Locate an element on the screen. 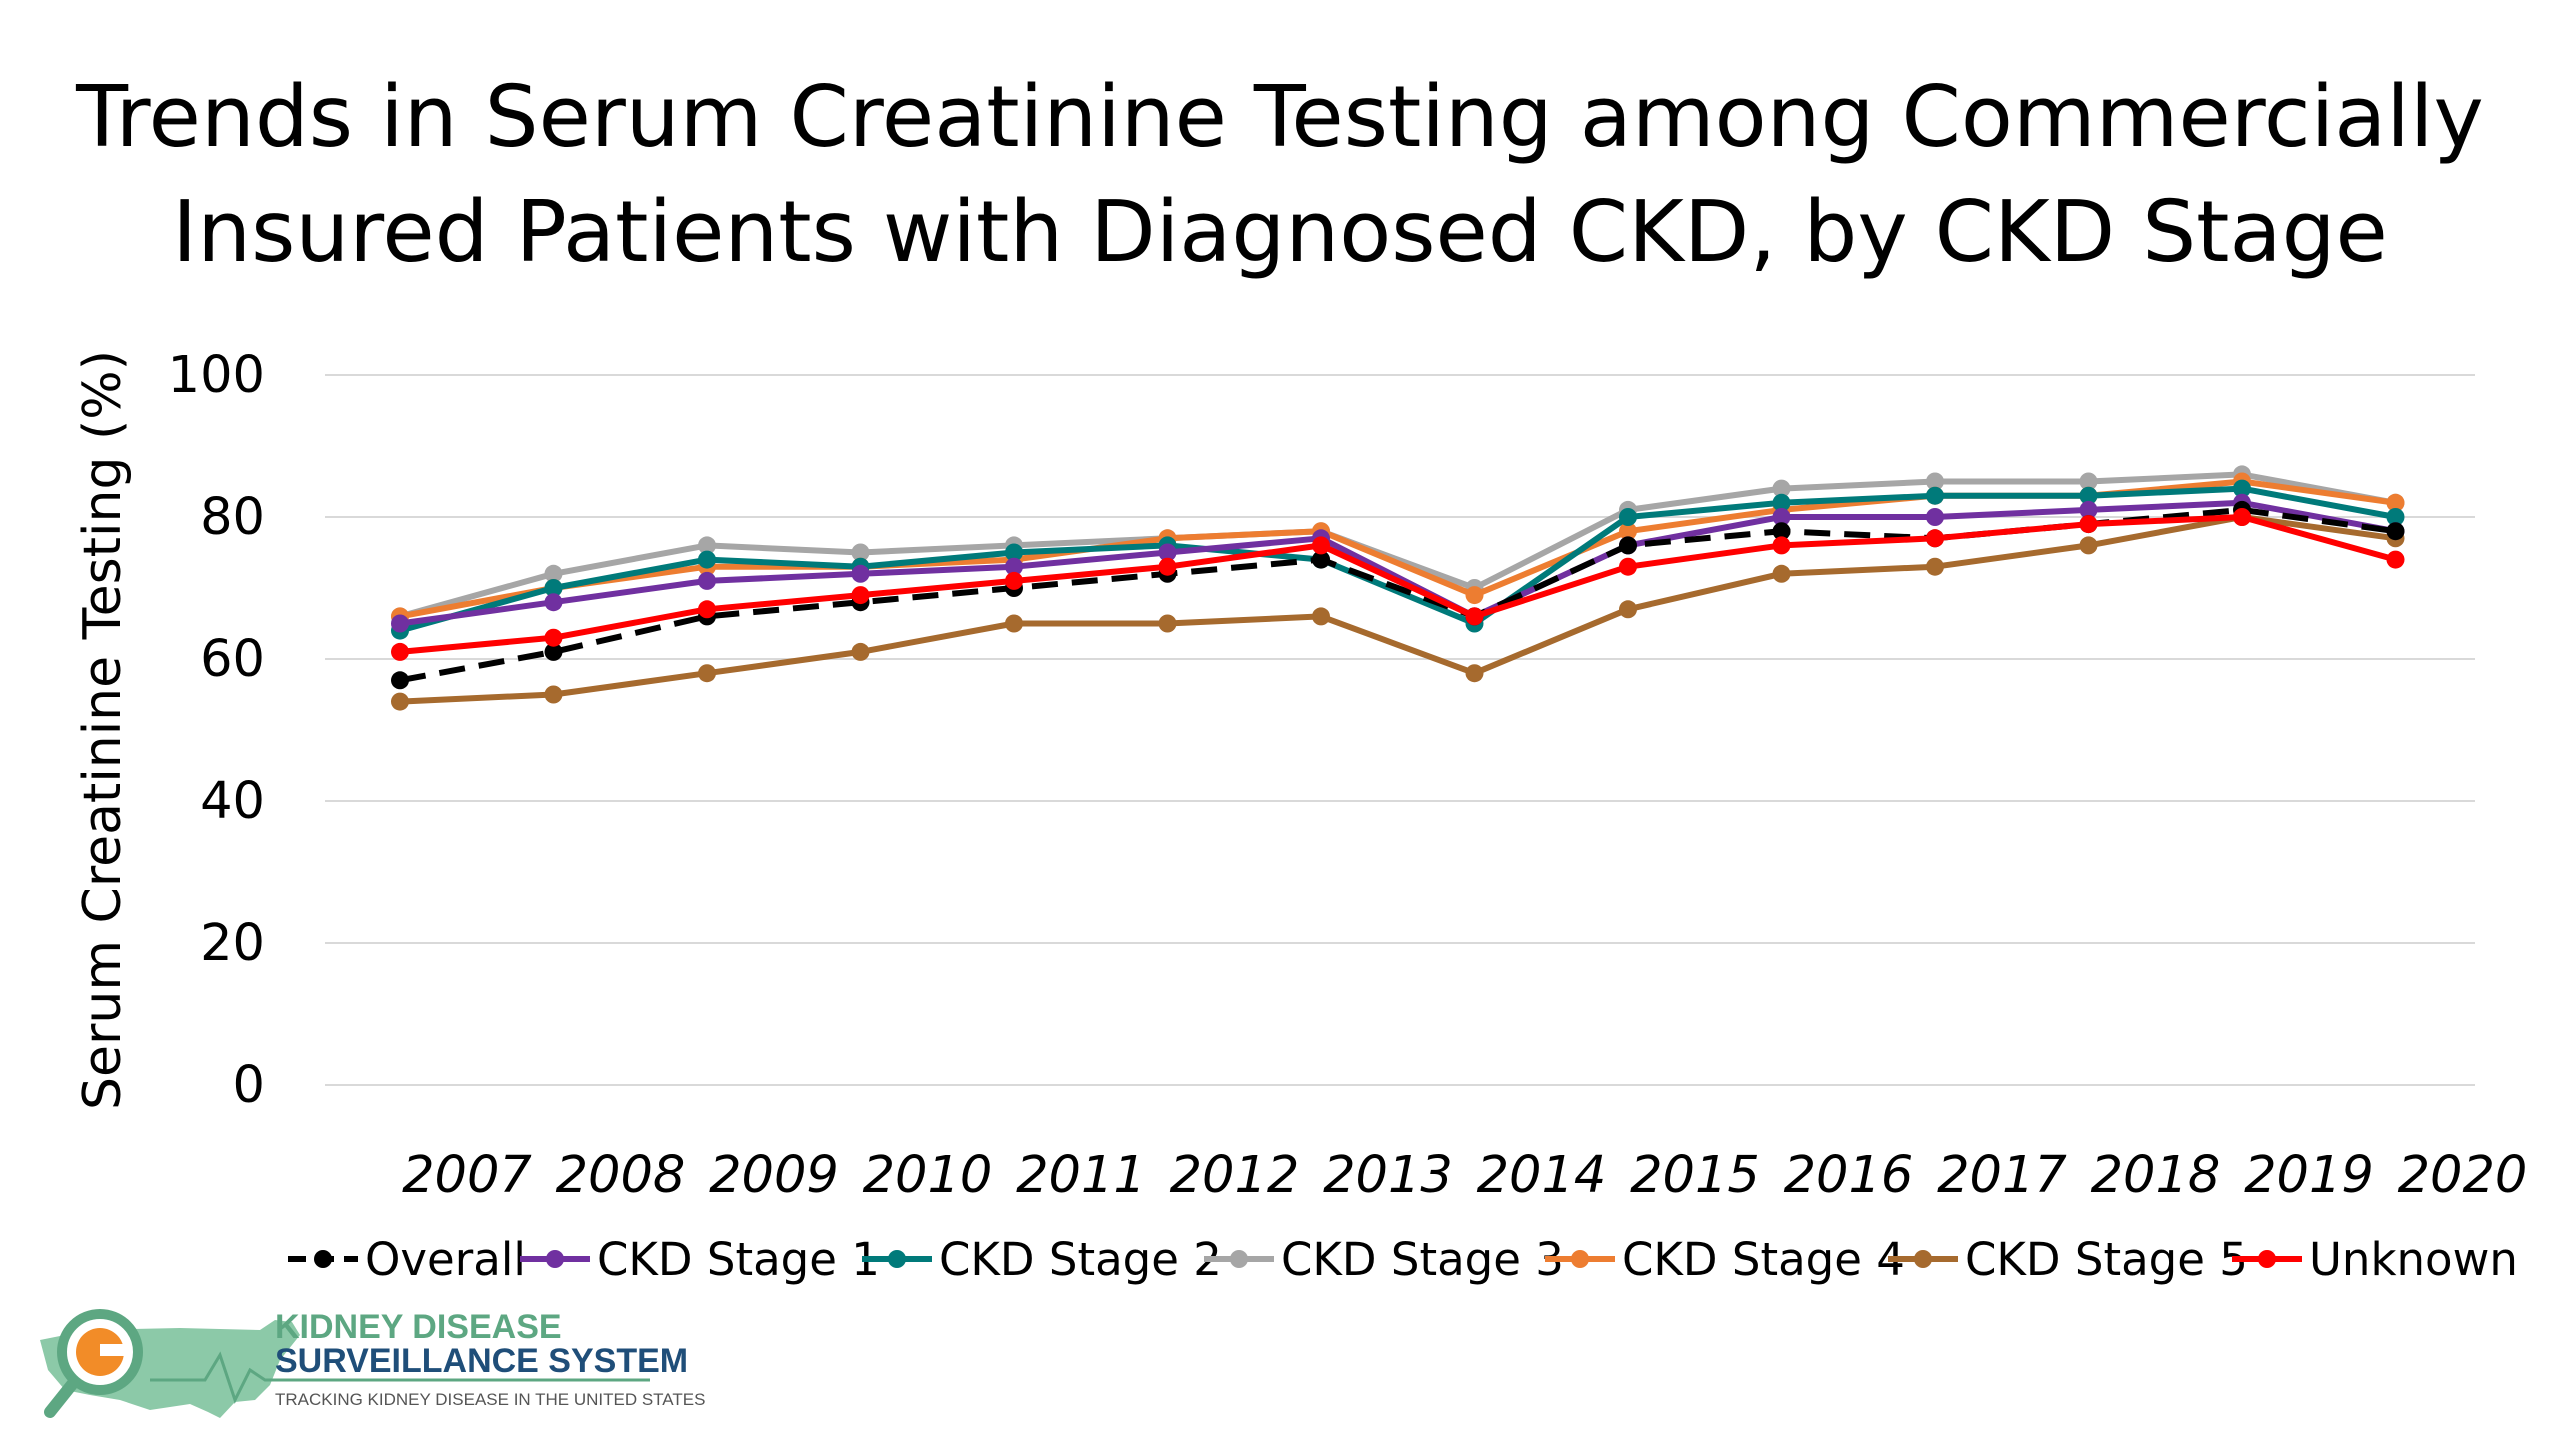  y-axis-label: Serum Creatinine Testing (%) is located at coordinates (103, 730).